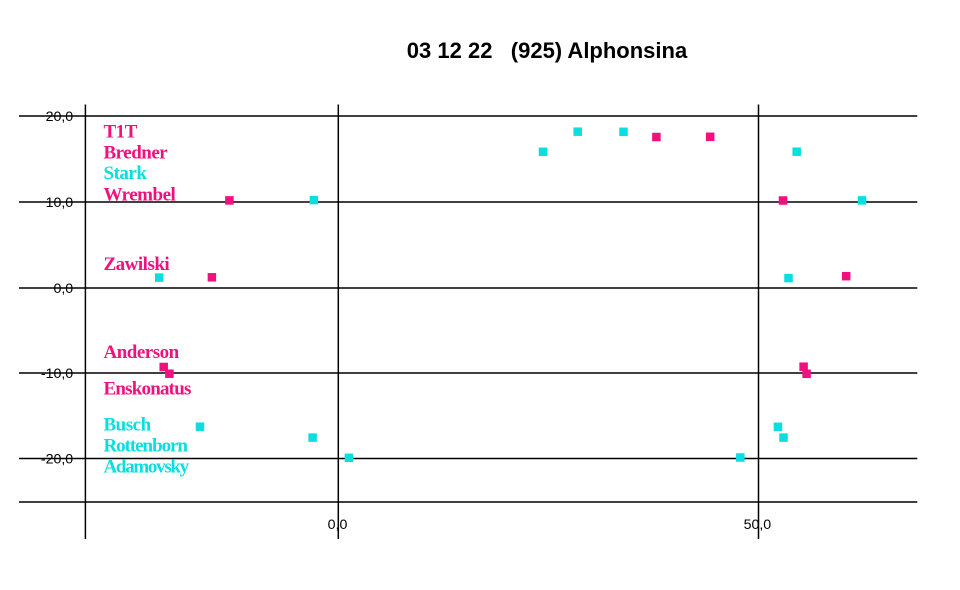 The width and height of the screenshot is (960, 590). What do you see at coordinates (147, 467) in the screenshot?
I see `svg-text: Adamovsky` at bounding box center [147, 467].